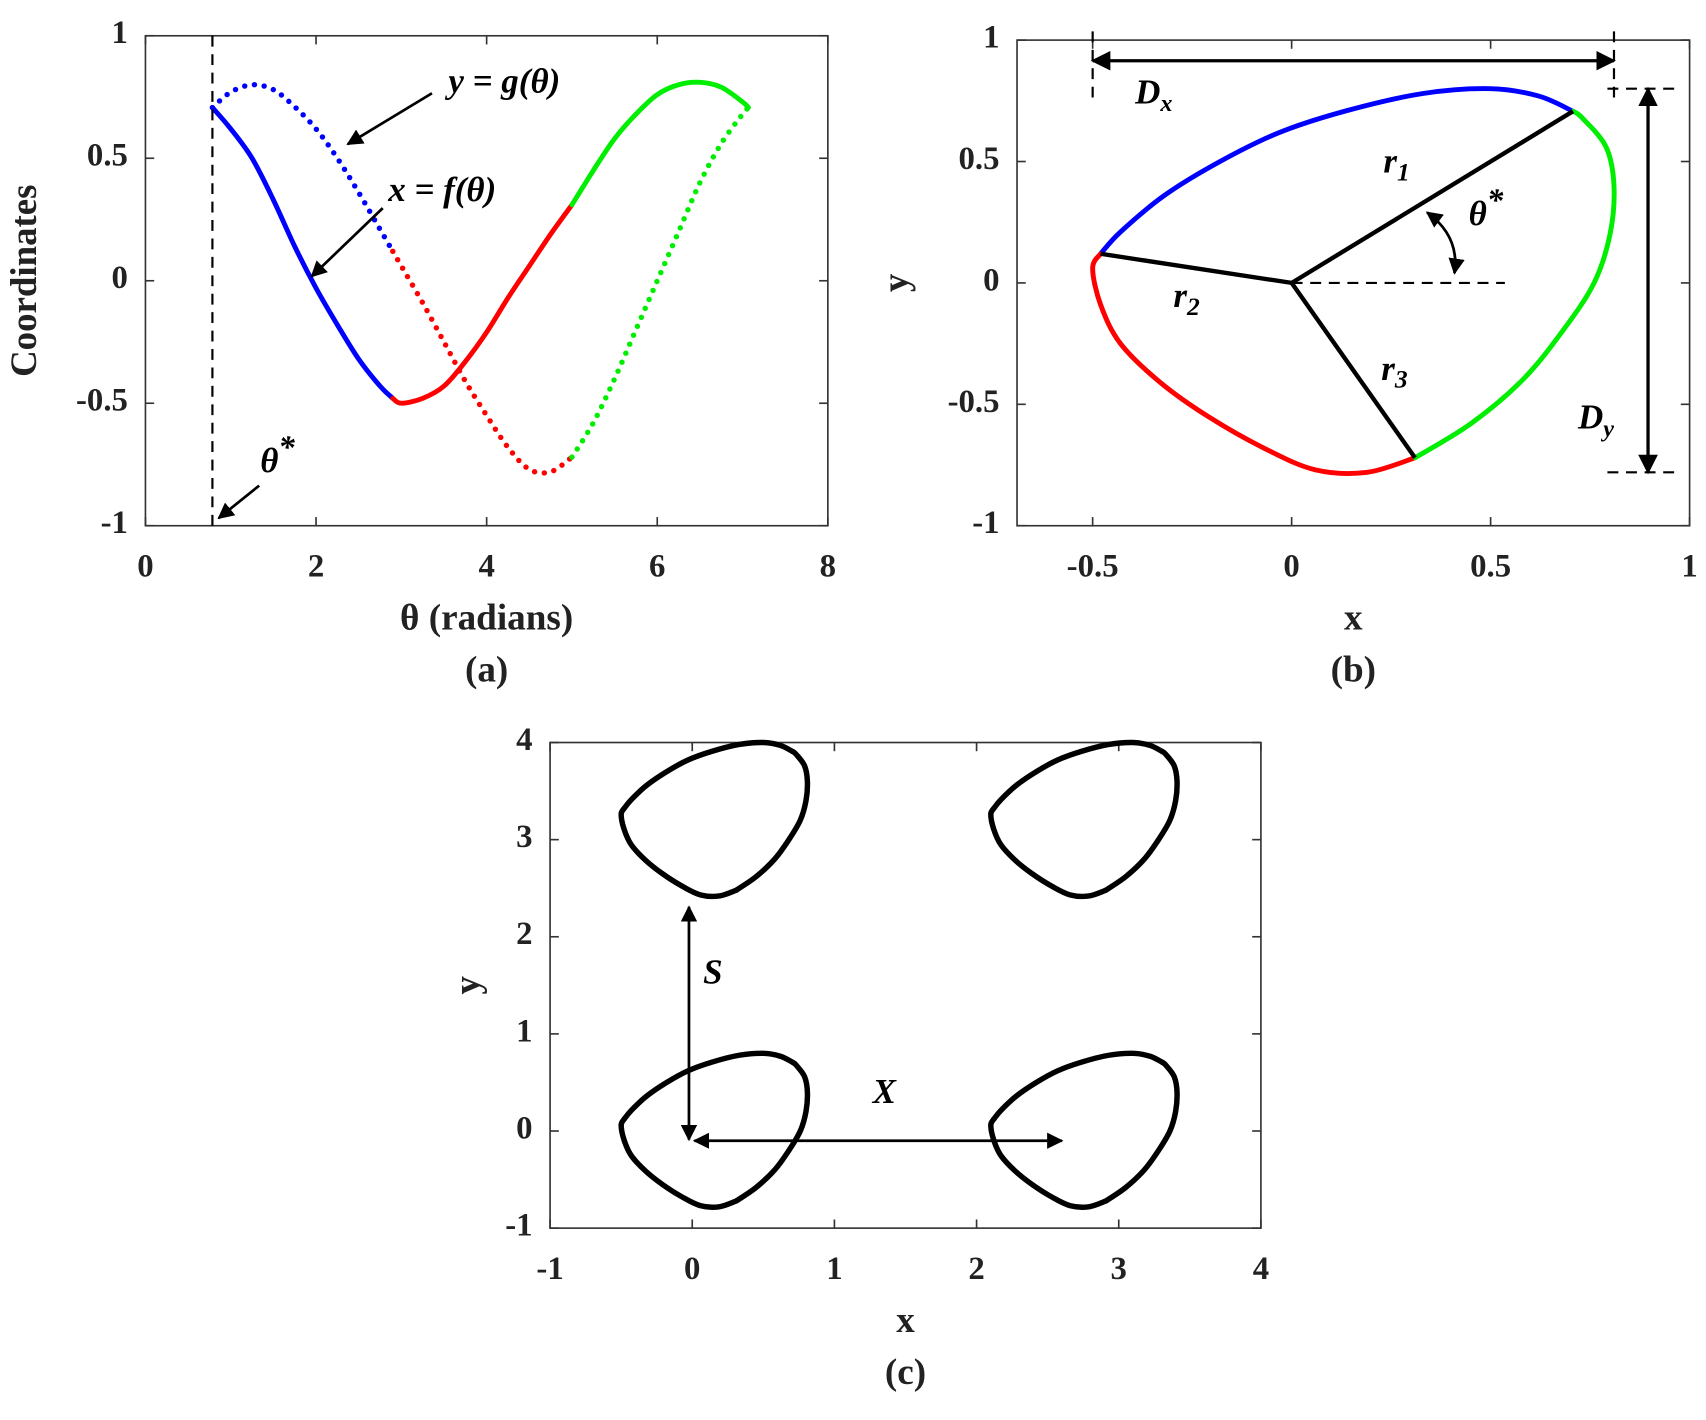  I want to click on x-tick-label: 0.5, so click(1490, 567).